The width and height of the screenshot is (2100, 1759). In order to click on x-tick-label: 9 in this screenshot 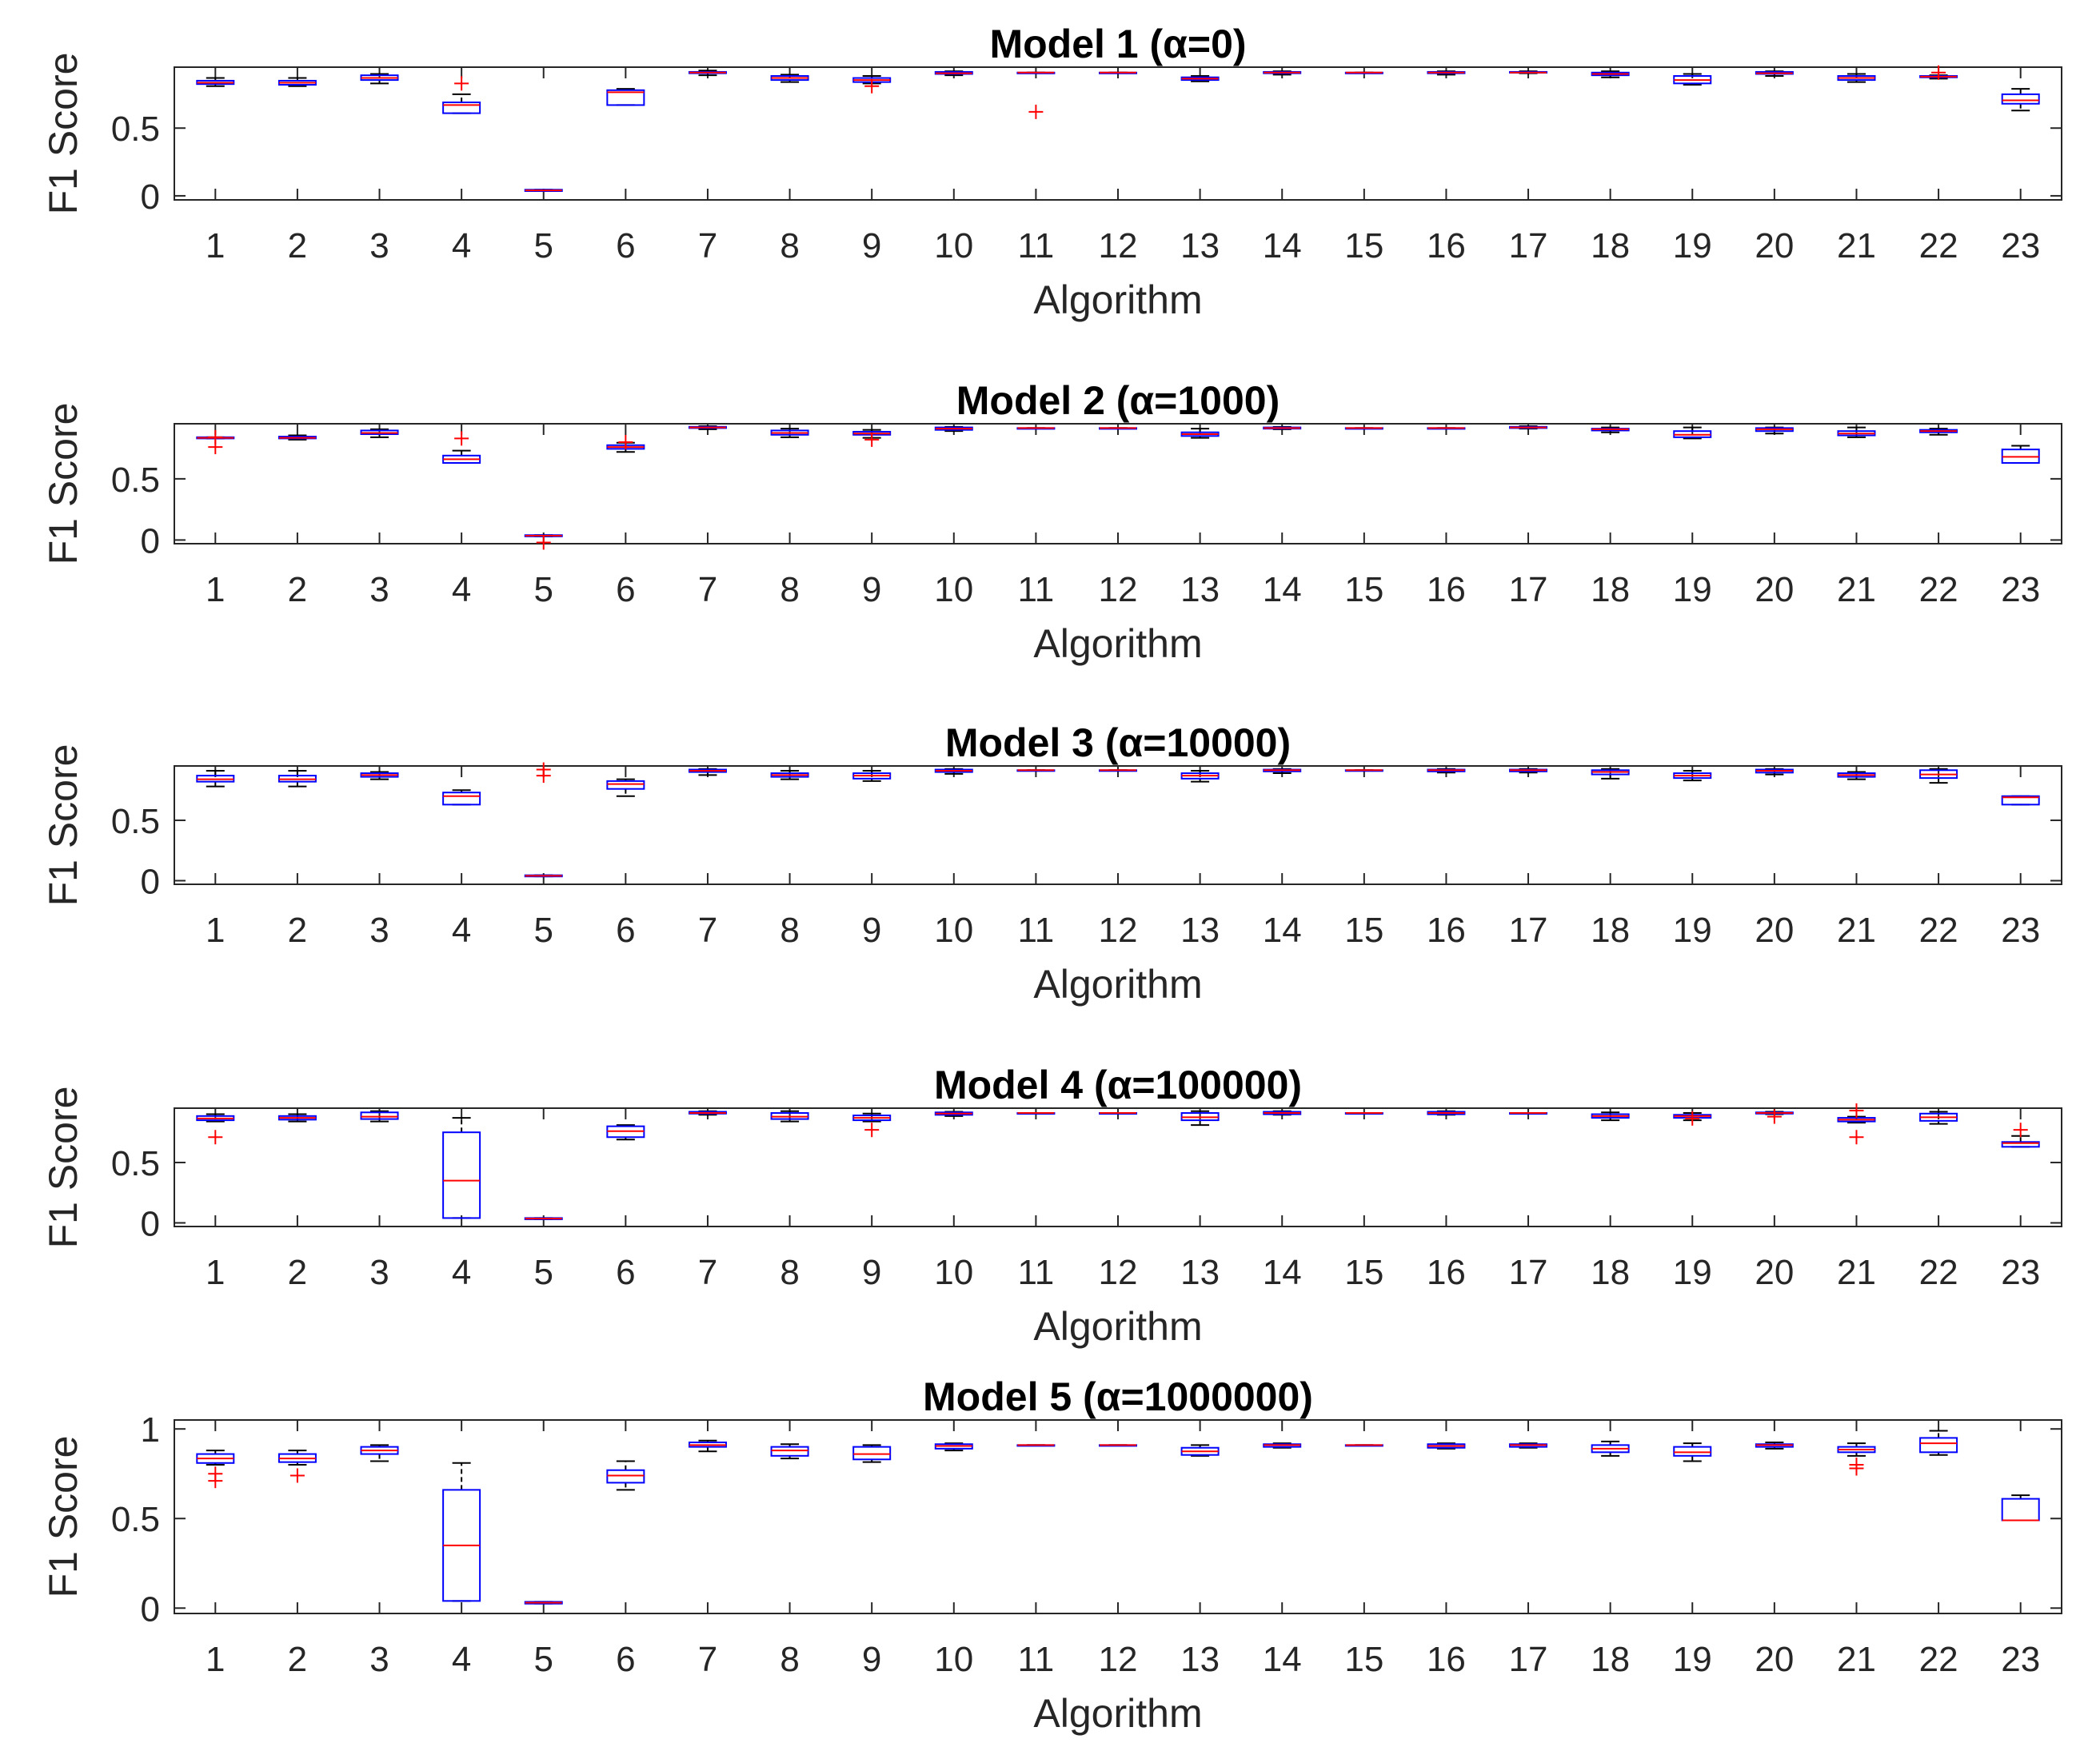, I will do `click(871, 1273)`.